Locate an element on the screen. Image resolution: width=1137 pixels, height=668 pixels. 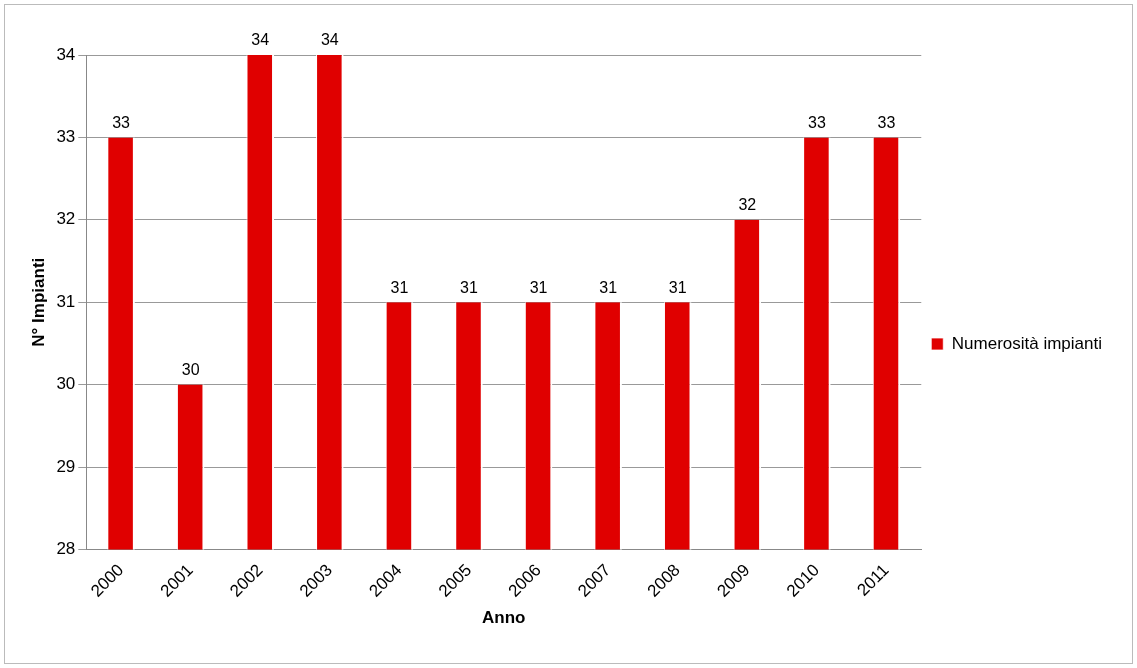
y-axis-title: N° Impianti is located at coordinates (38, 302).